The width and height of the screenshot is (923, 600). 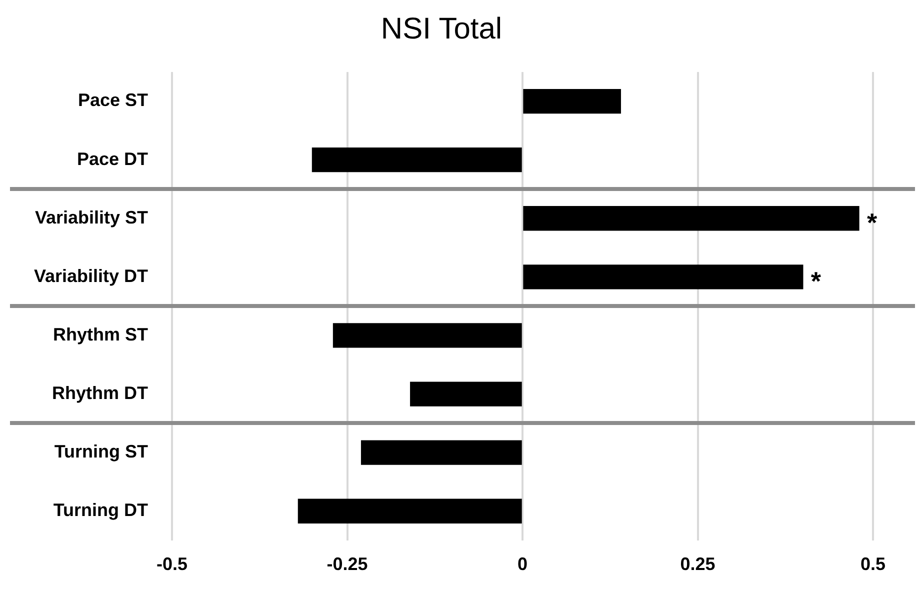 I want to click on x-tick-label: -0.25, so click(x=347, y=564).